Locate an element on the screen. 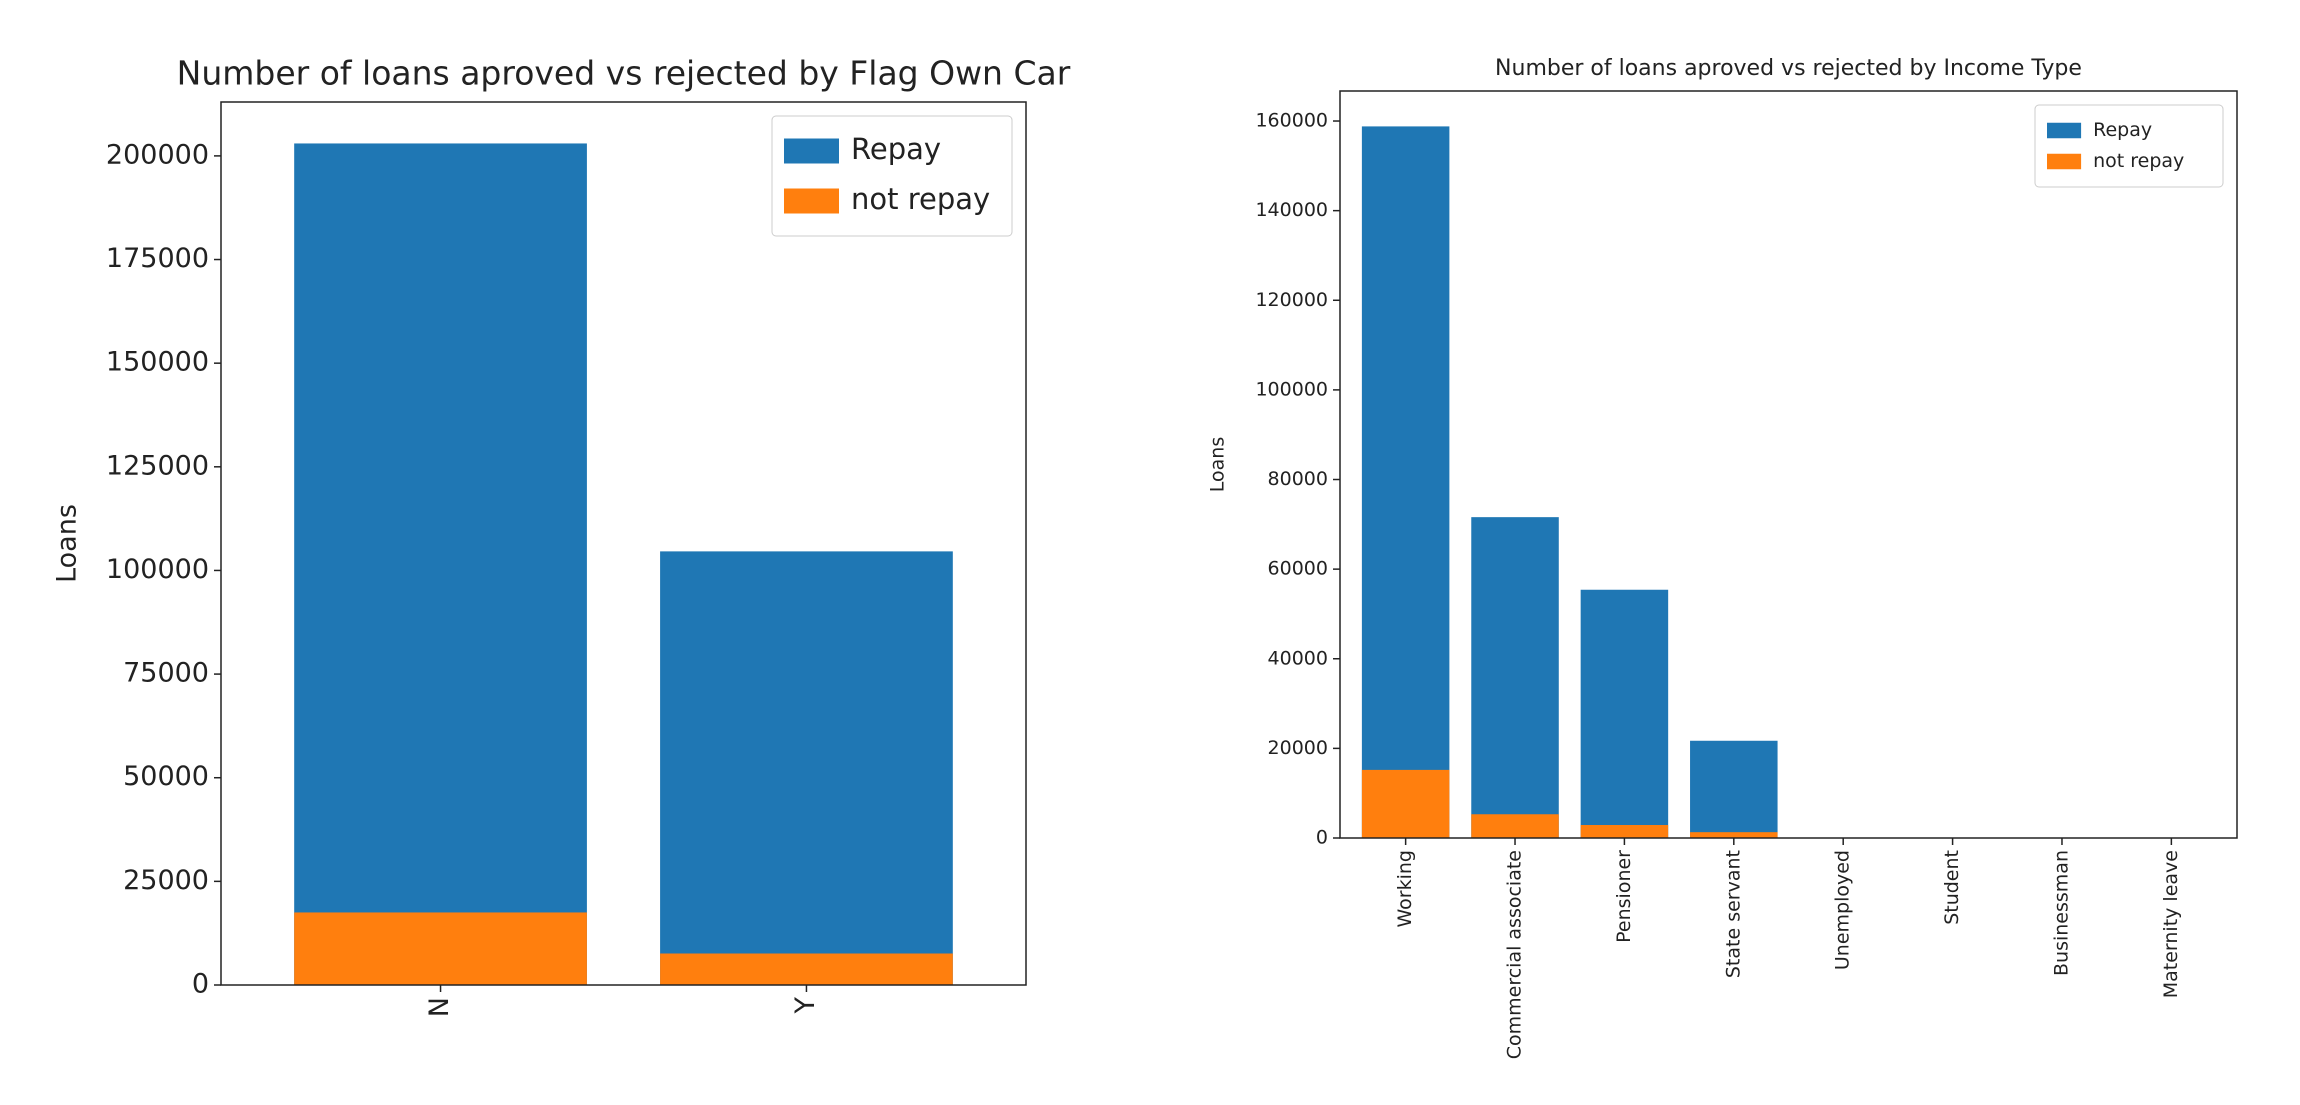  x-tick-label: Businessman is located at coordinates (2061, 913).